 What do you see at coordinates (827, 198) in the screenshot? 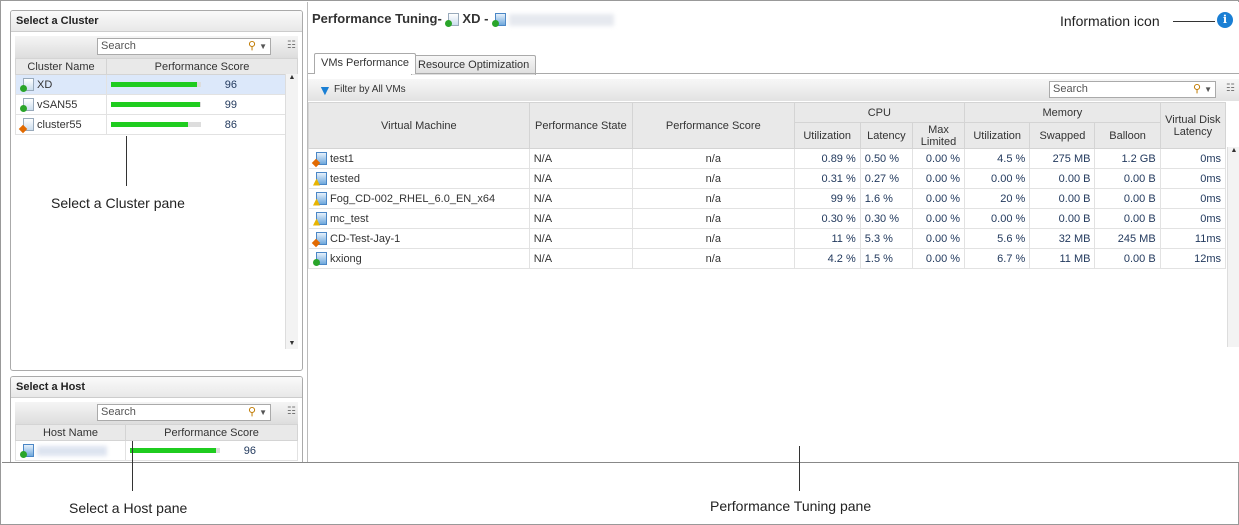
I see `cpu-util-cell: 99 %` at bounding box center [827, 198].